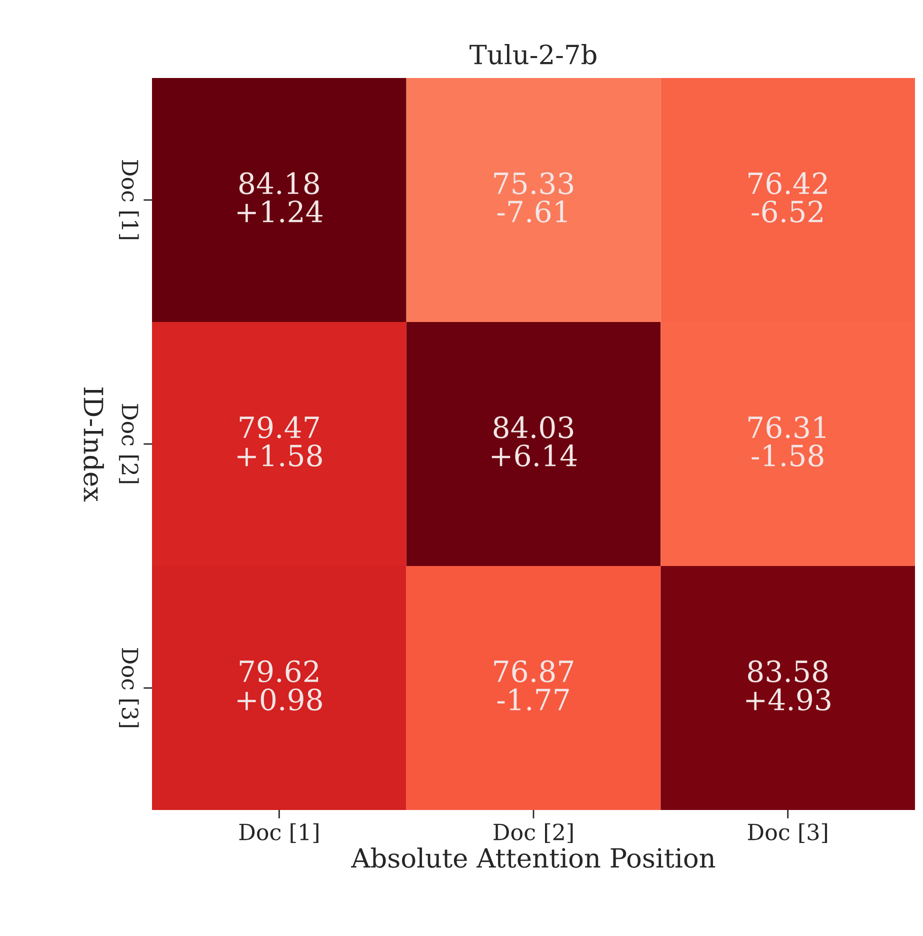  Describe the element at coordinates (279, 427) in the screenshot. I see `data-label: 79.47` at that location.